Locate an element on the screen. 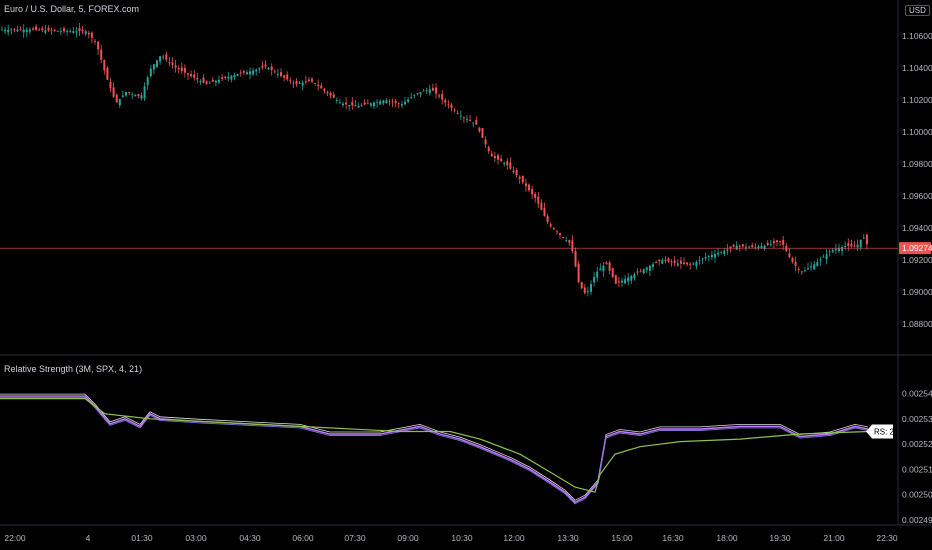 The height and width of the screenshot is (550, 932). time-tick-label: 06:00 is located at coordinates (303, 538).